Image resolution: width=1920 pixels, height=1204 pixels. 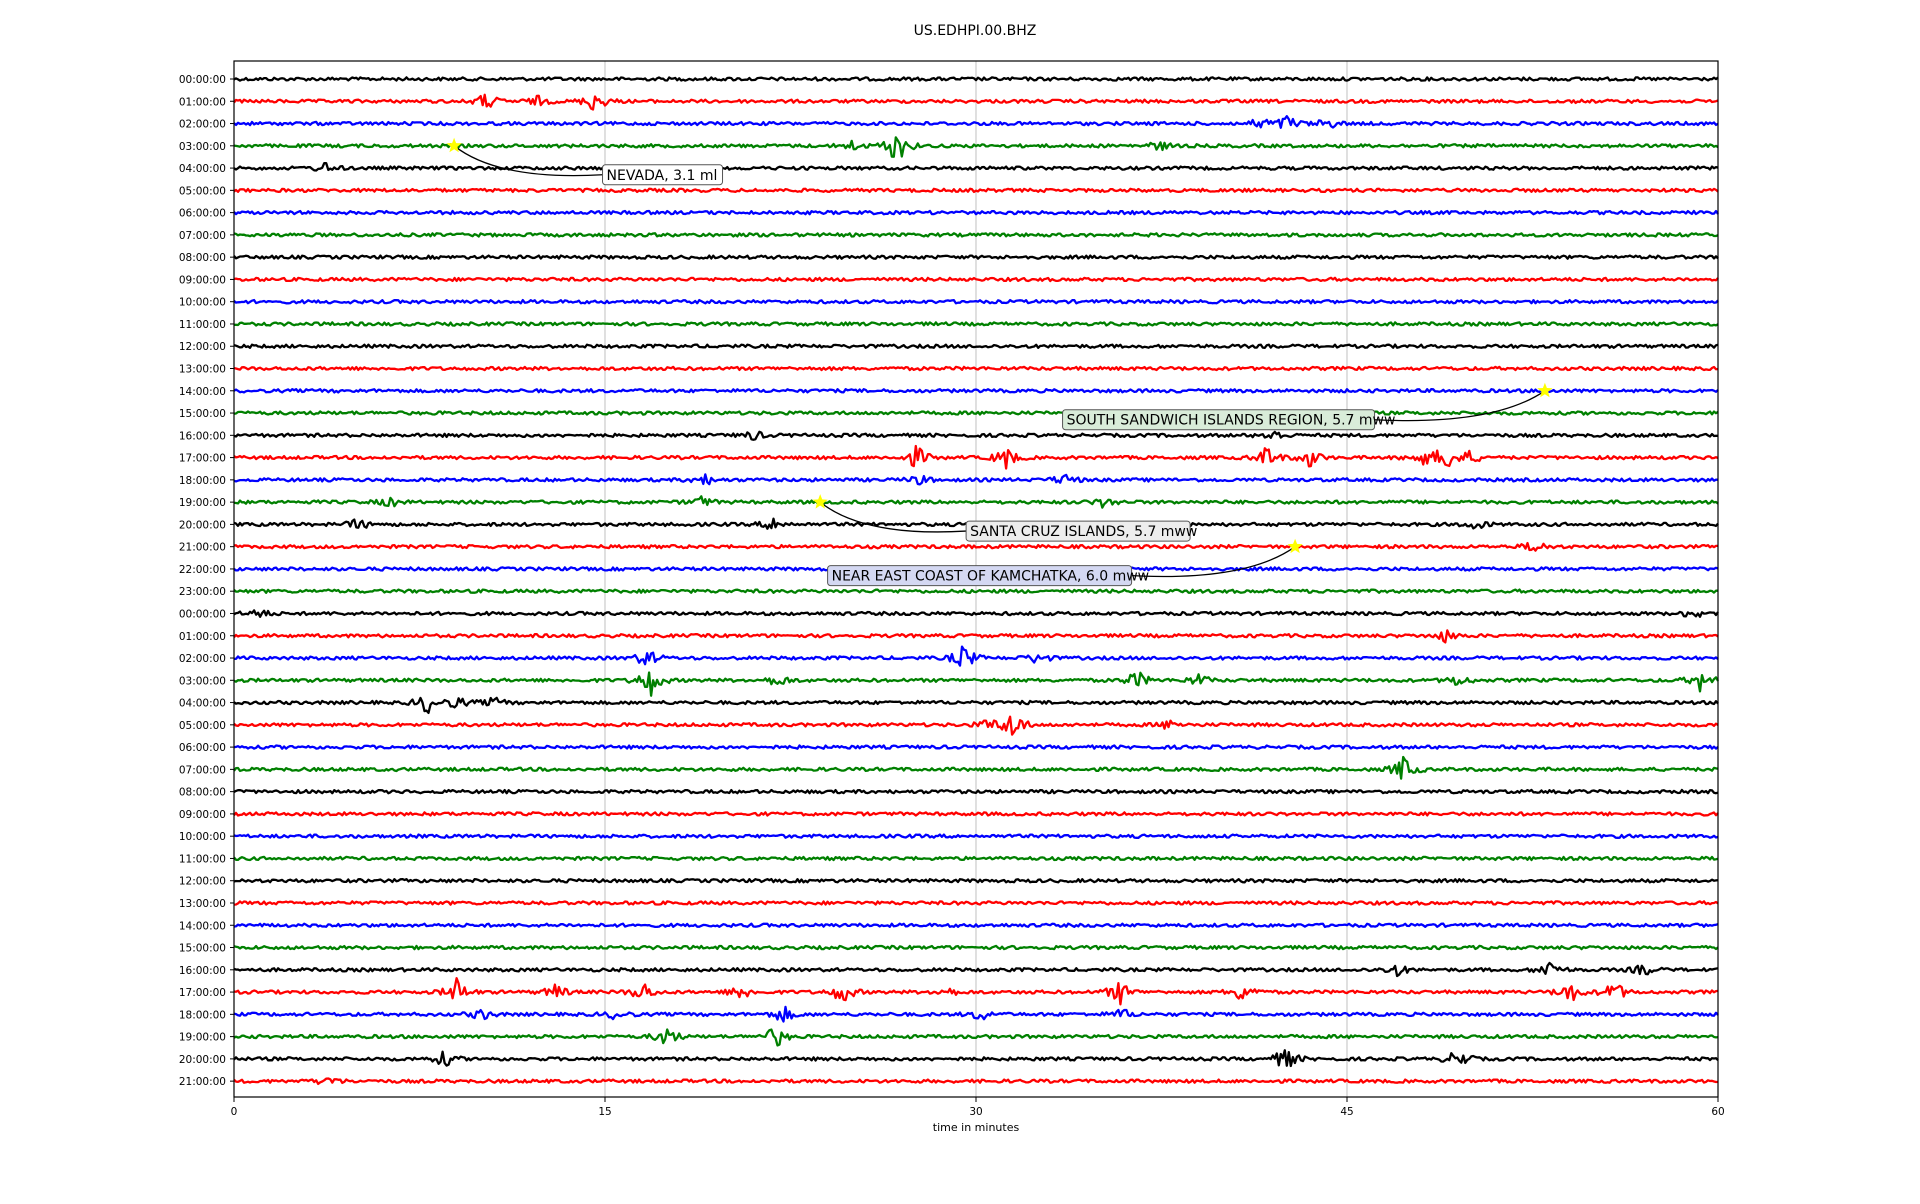 I want to click on x-tick-label-4: 60, so click(x=1717, y=1112).